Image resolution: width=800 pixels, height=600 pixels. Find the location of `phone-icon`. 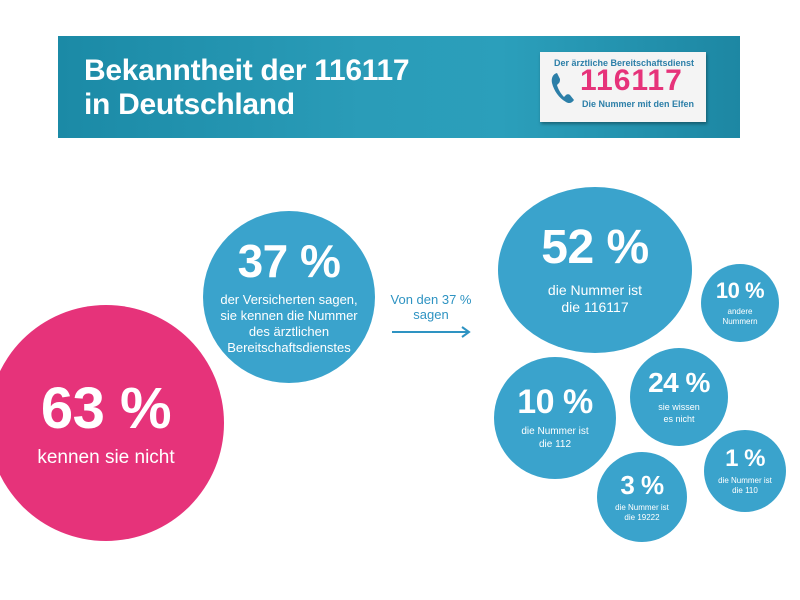

phone-icon is located at coordinates (562, 88).